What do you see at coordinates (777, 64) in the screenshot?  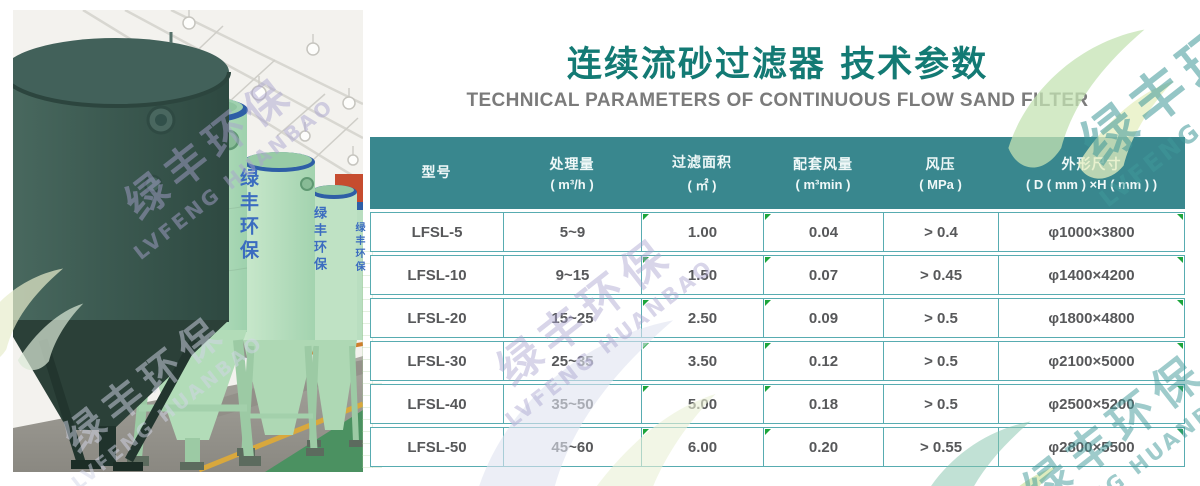 I see `page-title-zh: 连续流砂过滤器 技术参数` at bounding box center [777, 64].